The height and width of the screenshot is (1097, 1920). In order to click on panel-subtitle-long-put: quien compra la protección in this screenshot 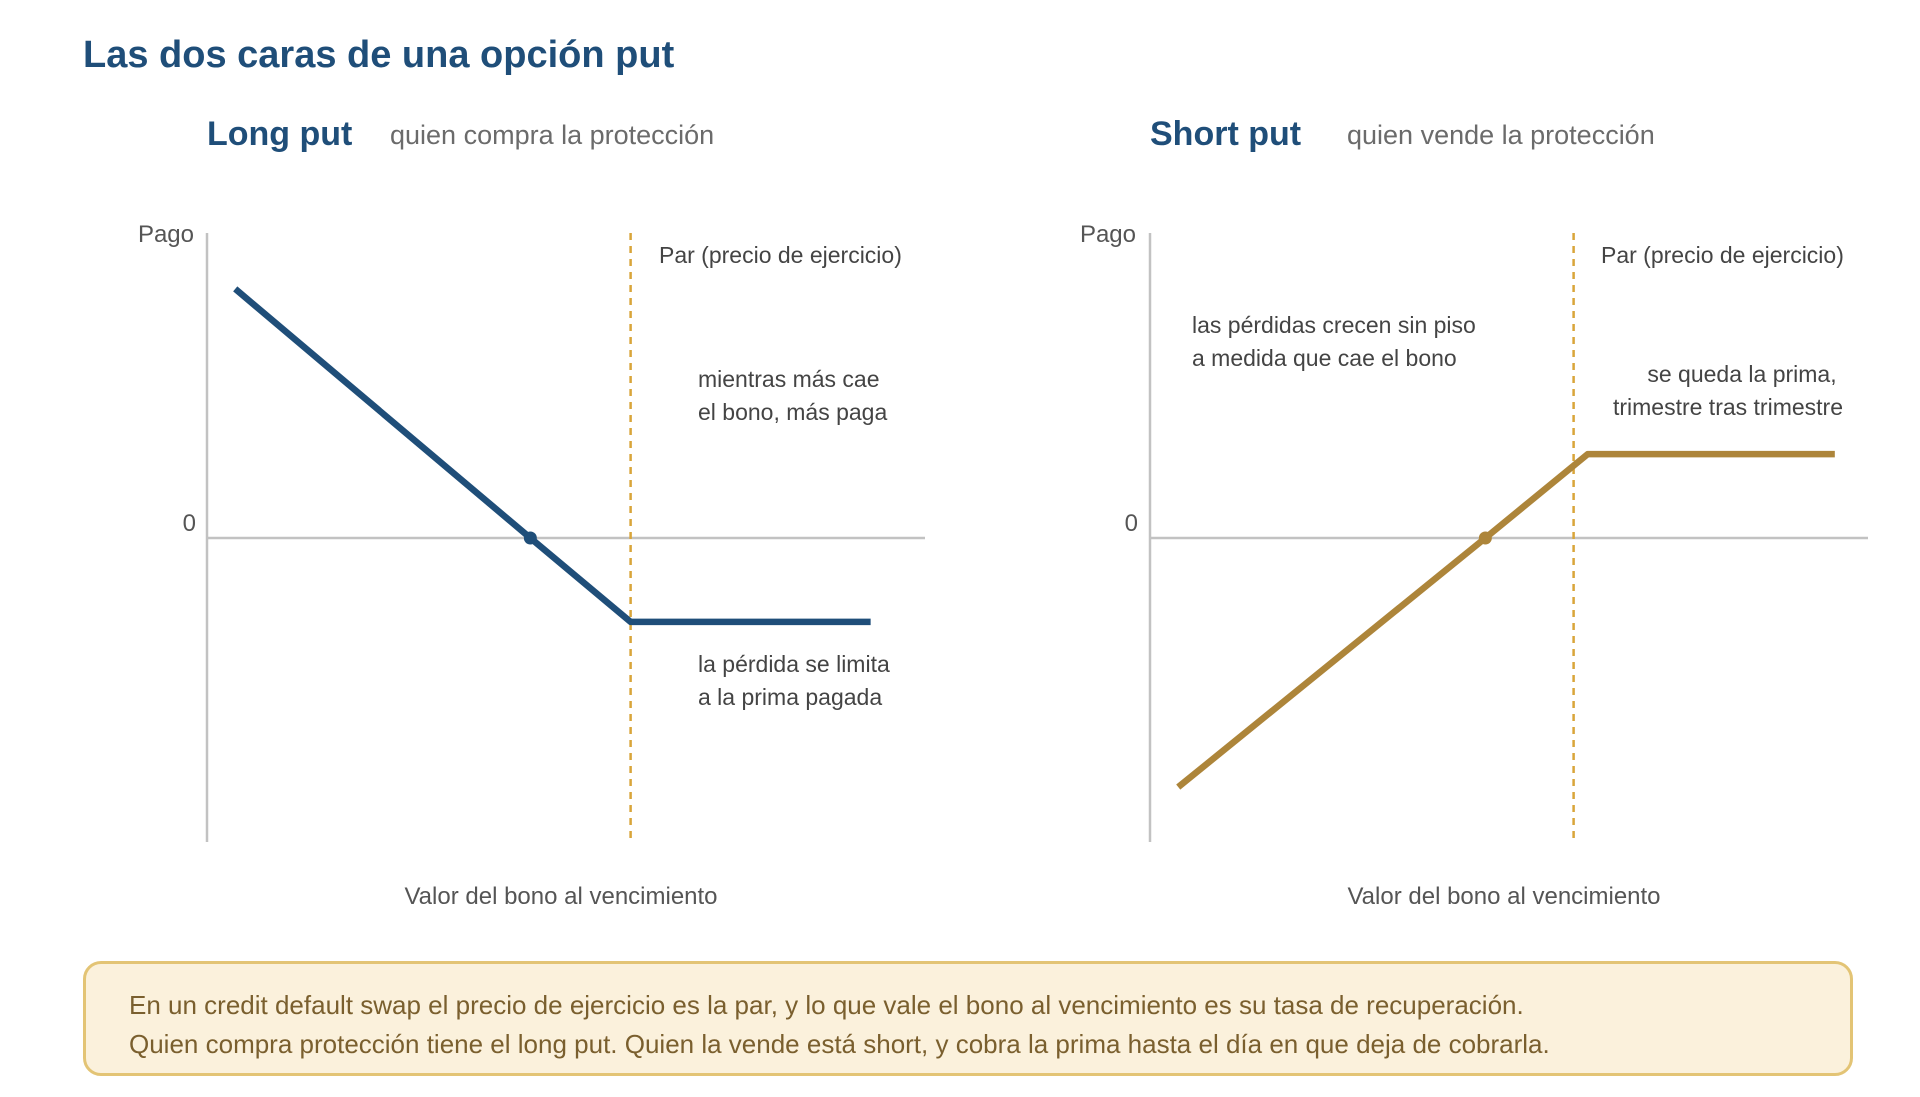, I will do `click(552, 135)`.